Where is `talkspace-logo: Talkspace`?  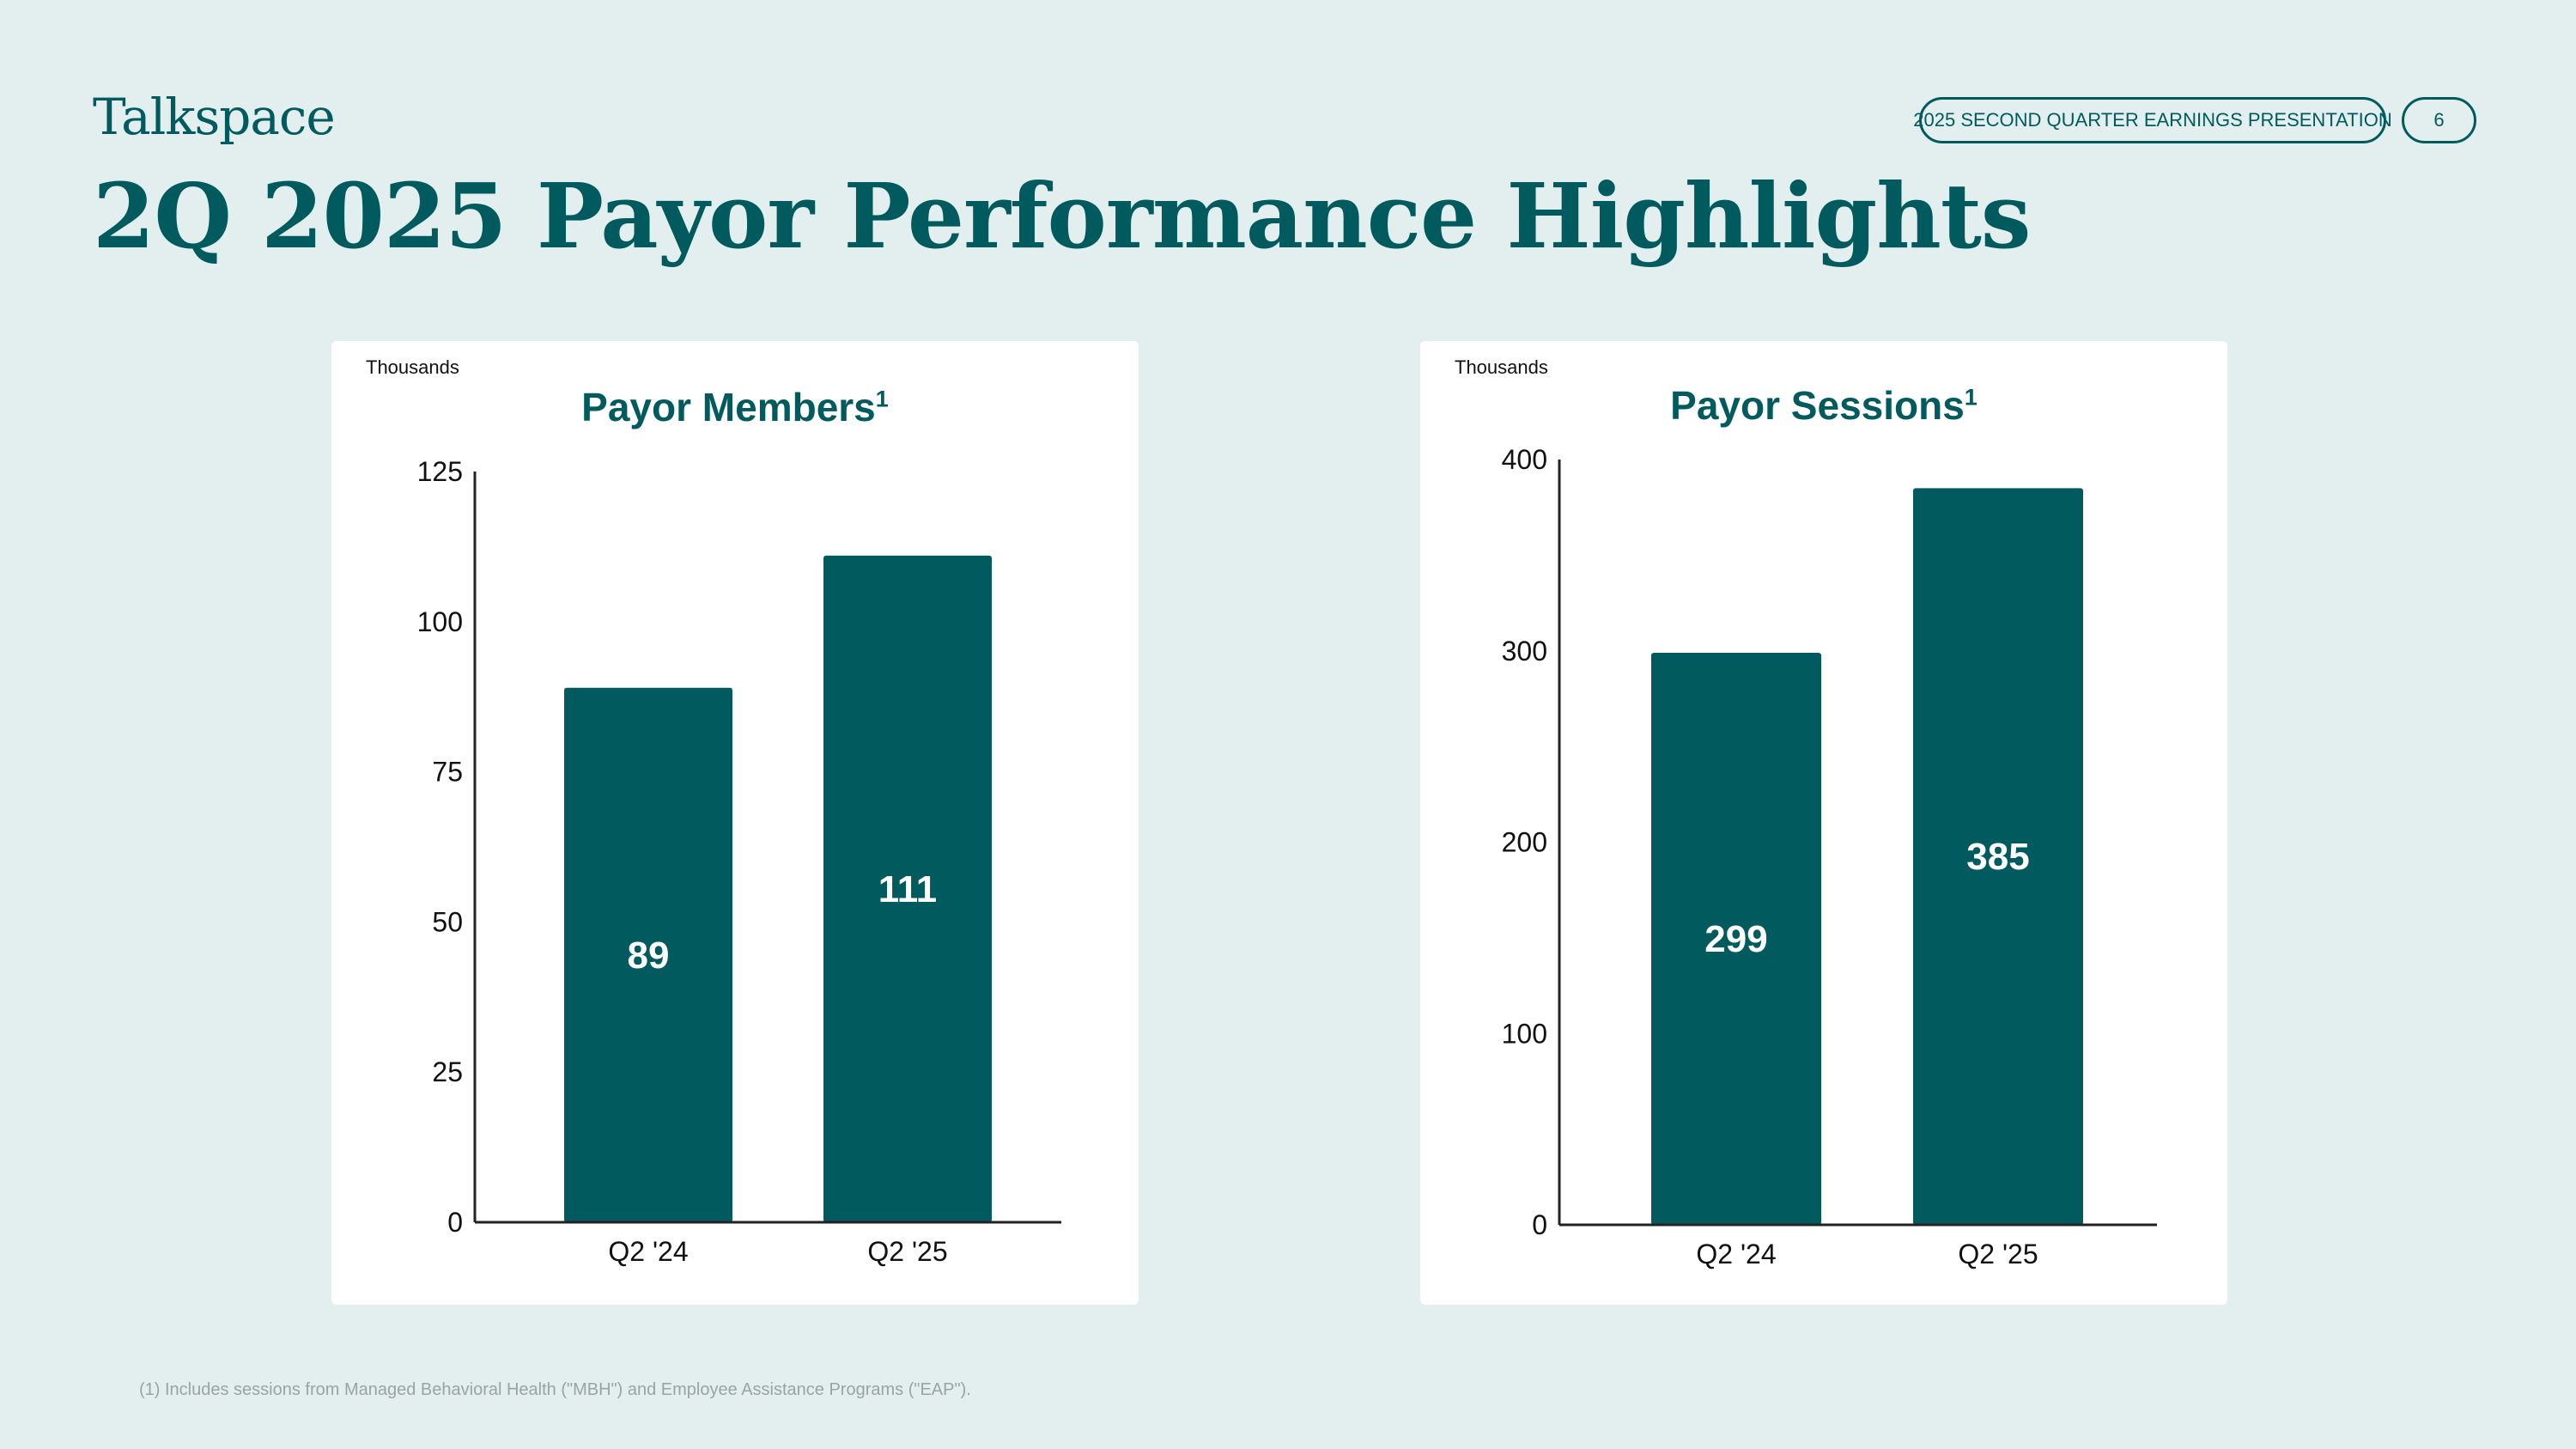
talkspace-logo: Talkspace is located at coordinates (214, 117).